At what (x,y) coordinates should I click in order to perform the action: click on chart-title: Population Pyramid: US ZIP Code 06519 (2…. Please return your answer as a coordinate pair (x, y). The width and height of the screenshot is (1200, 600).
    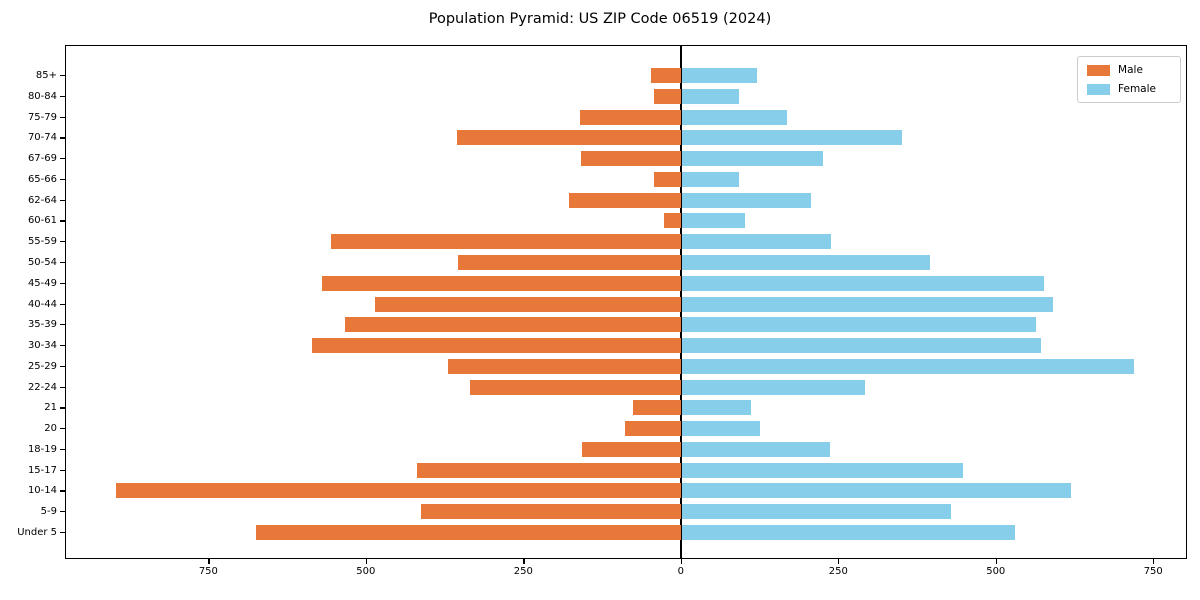
    Looking at the image, I should click on (600, 19).